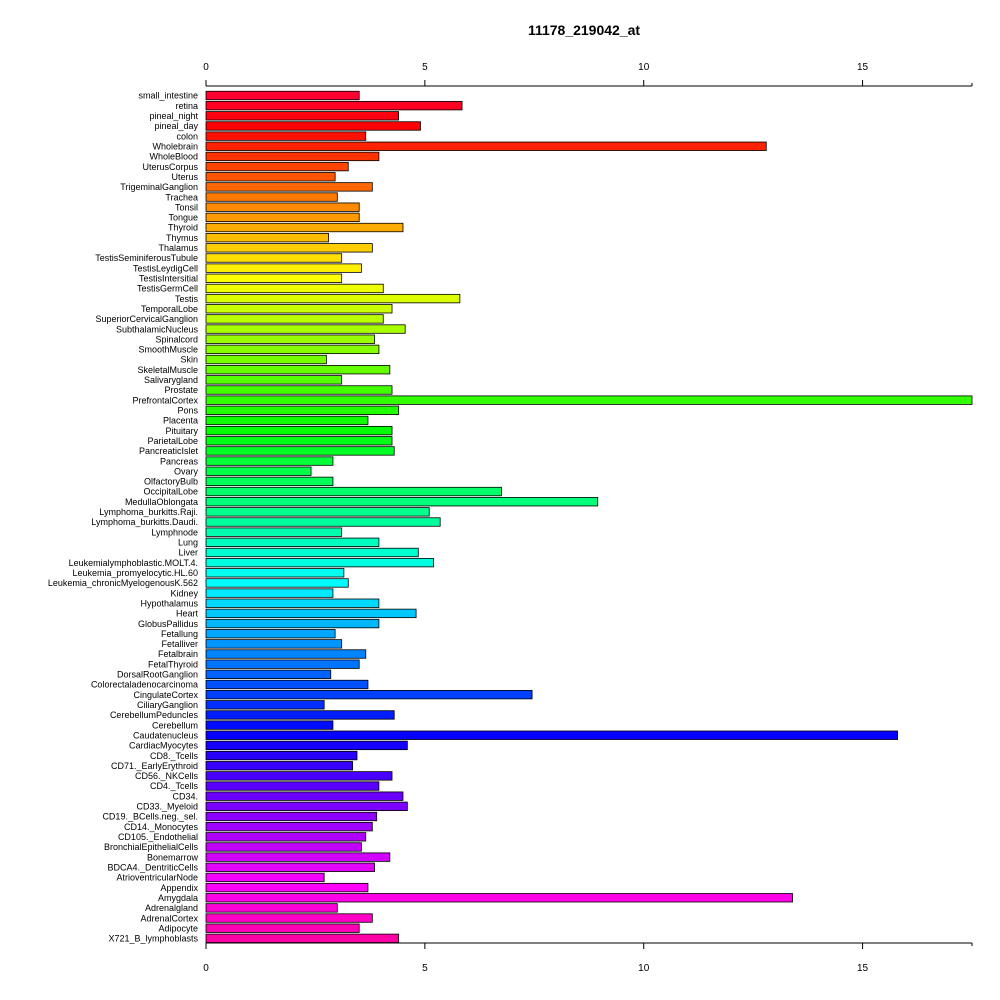  What do you see at coordinates (188, 553) in the screenshot?
I see `category-label: Liver` at bounding box center [188, 553].